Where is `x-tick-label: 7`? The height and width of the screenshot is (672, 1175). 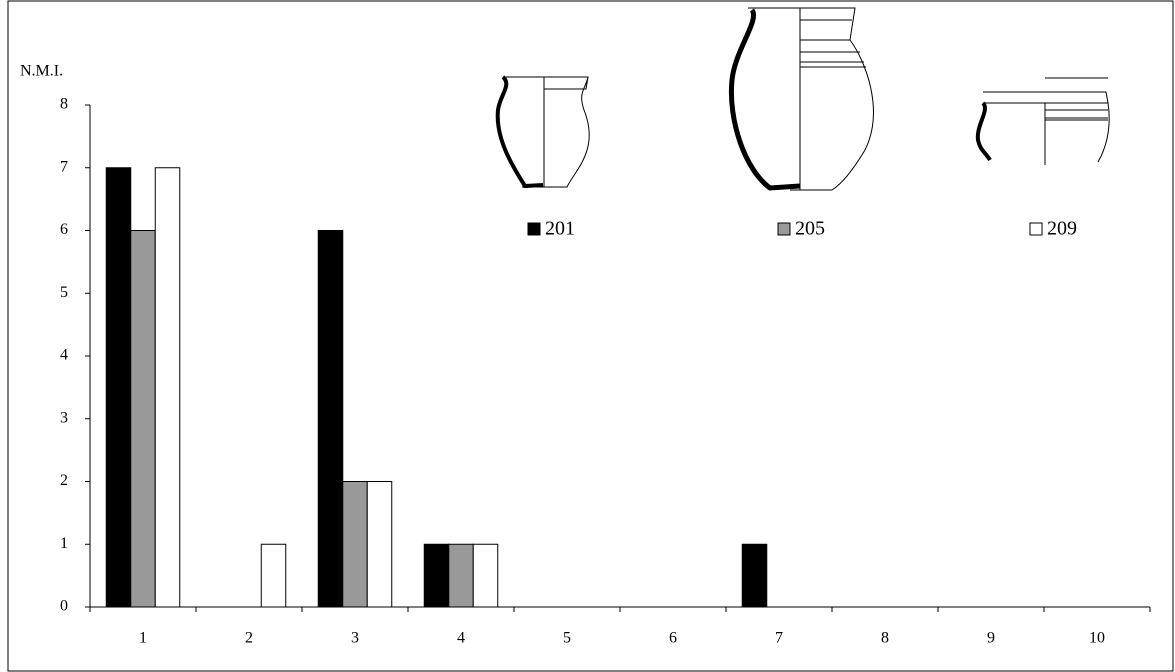
x-tick-label: 7 is located at coordinates (779, 638).